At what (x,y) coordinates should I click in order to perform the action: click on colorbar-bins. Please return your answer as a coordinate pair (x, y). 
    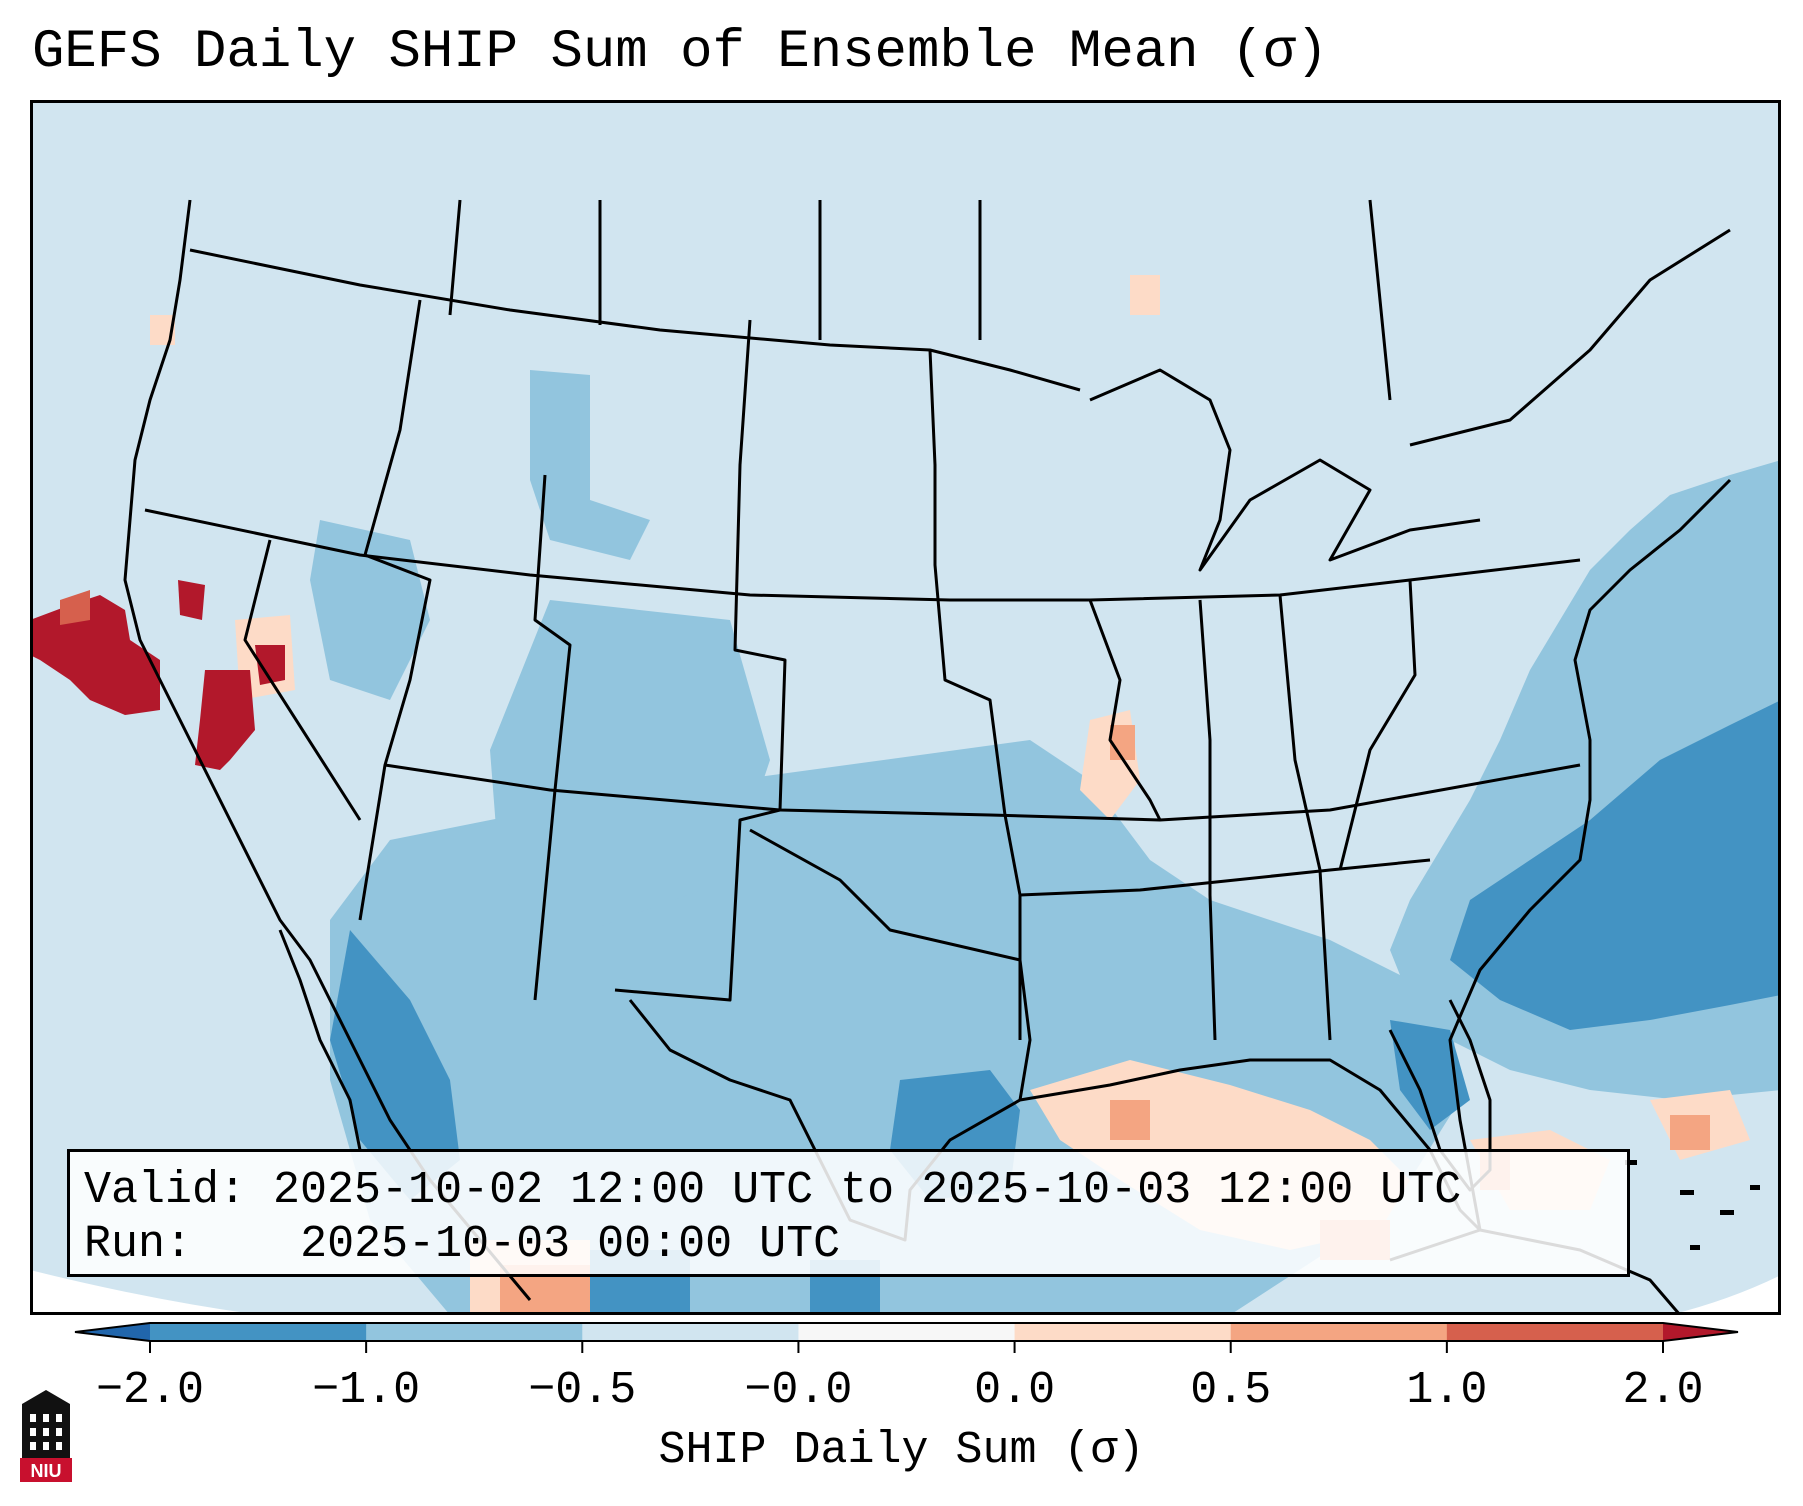
    Looking at the image, I should click on (906, 1332).